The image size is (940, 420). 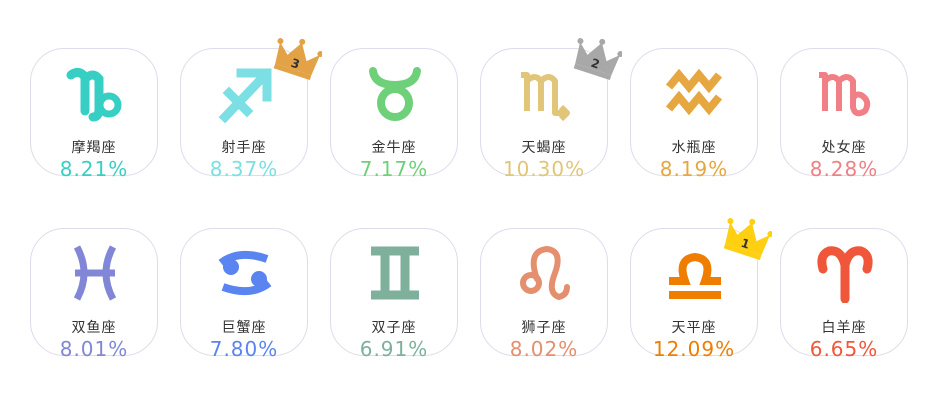 What do you see at coordinates (844, 169) in the screenshot?
I see `zodiac-percent: 8.28%` at bounding box center [844, 169].